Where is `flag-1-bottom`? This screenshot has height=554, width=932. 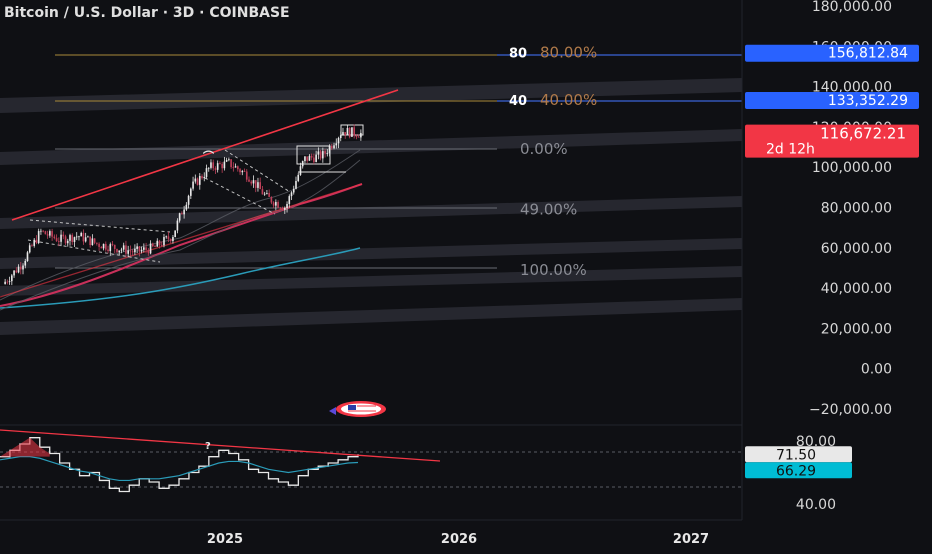
flag-1-bottom is located at coordinates (94, 251).